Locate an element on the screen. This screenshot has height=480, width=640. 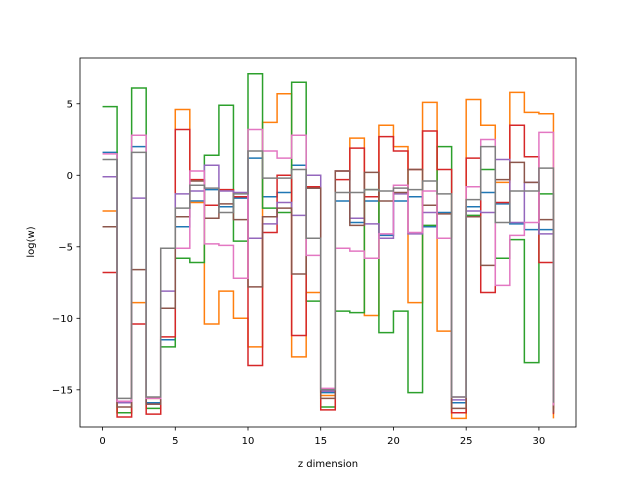
x-tick-label: 0 is located at coordinates (102, 441).